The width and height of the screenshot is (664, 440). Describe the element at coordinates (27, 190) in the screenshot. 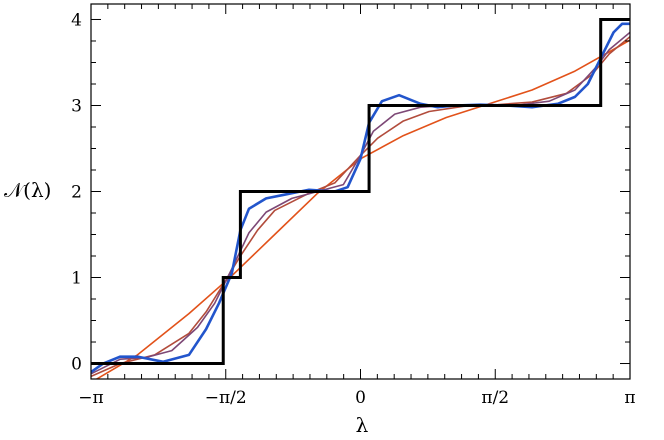

I see `y-axis-label: 𝒩(λ)` at that location.